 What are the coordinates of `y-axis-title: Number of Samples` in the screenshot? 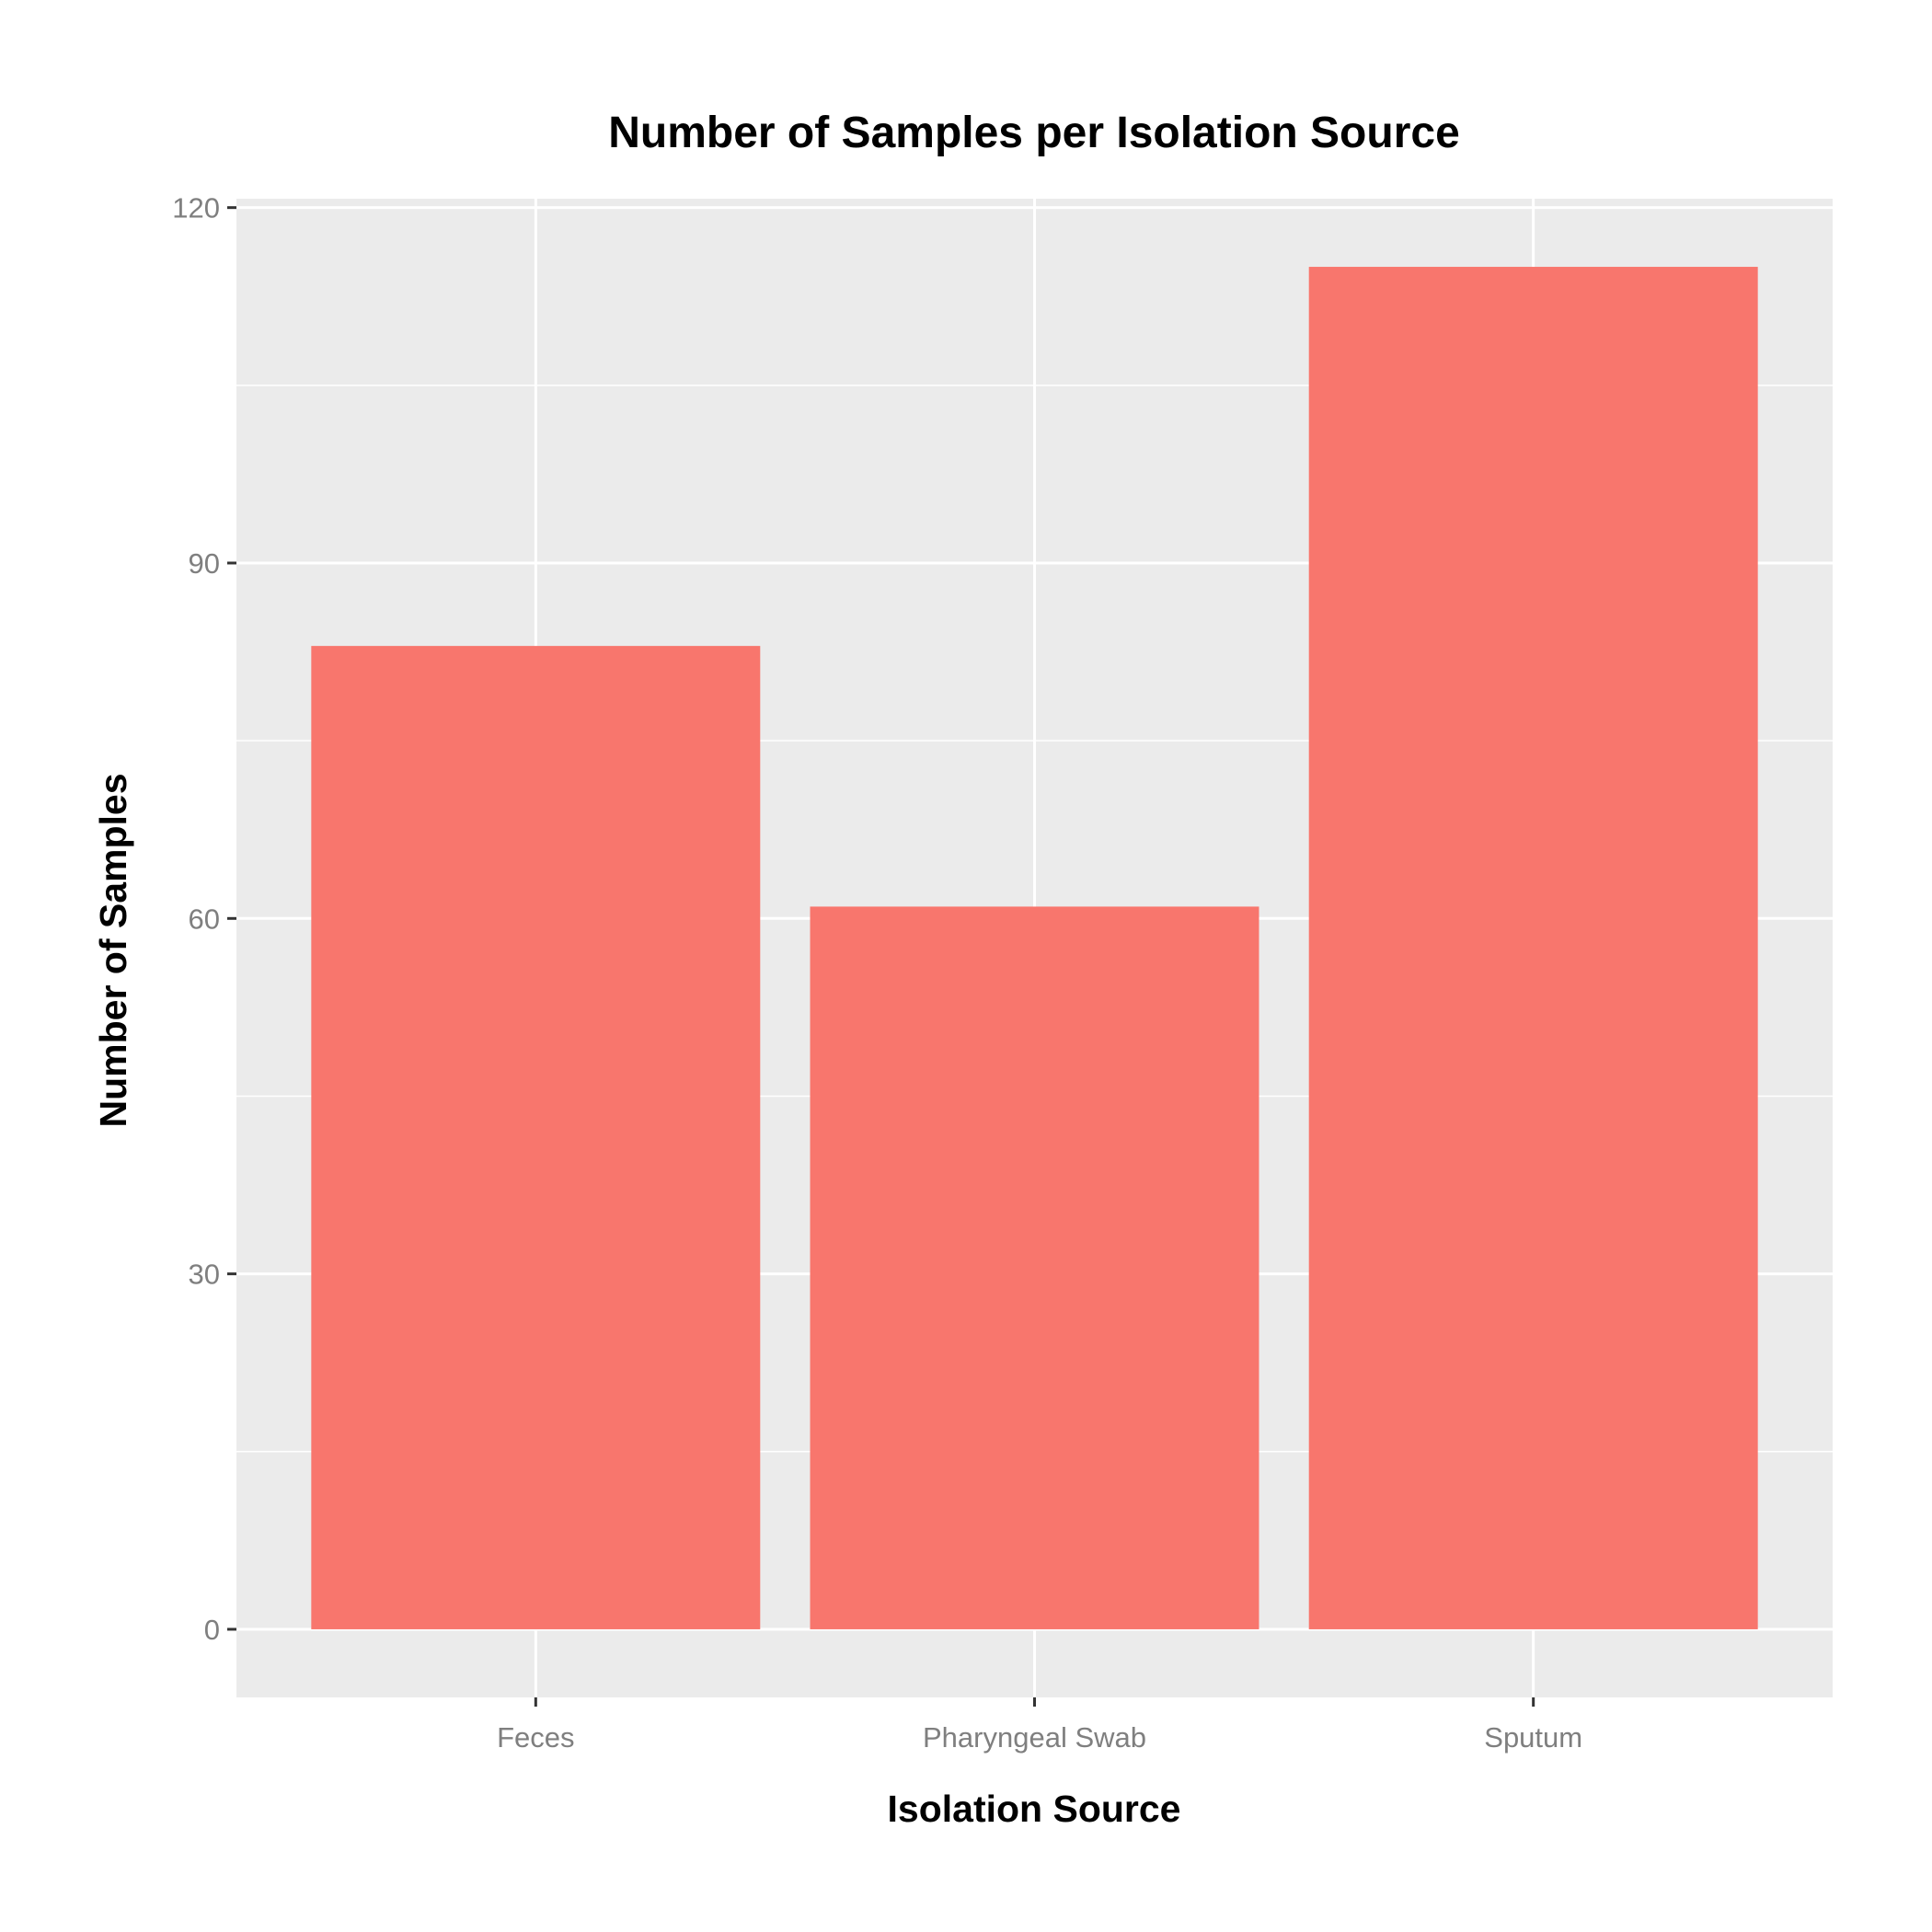 It's located at (113, 950).